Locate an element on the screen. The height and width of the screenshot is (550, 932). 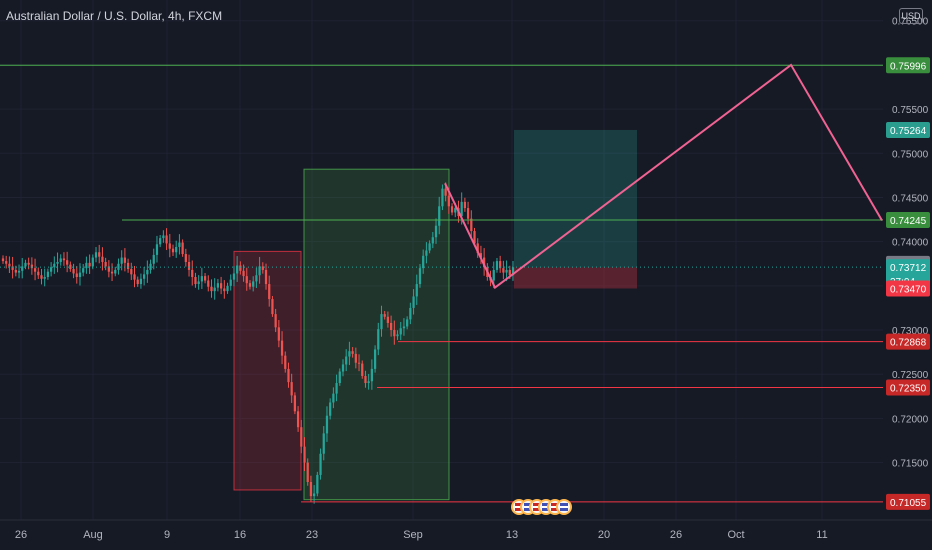
long-position-target-zone is located at coordinates (575, 198).